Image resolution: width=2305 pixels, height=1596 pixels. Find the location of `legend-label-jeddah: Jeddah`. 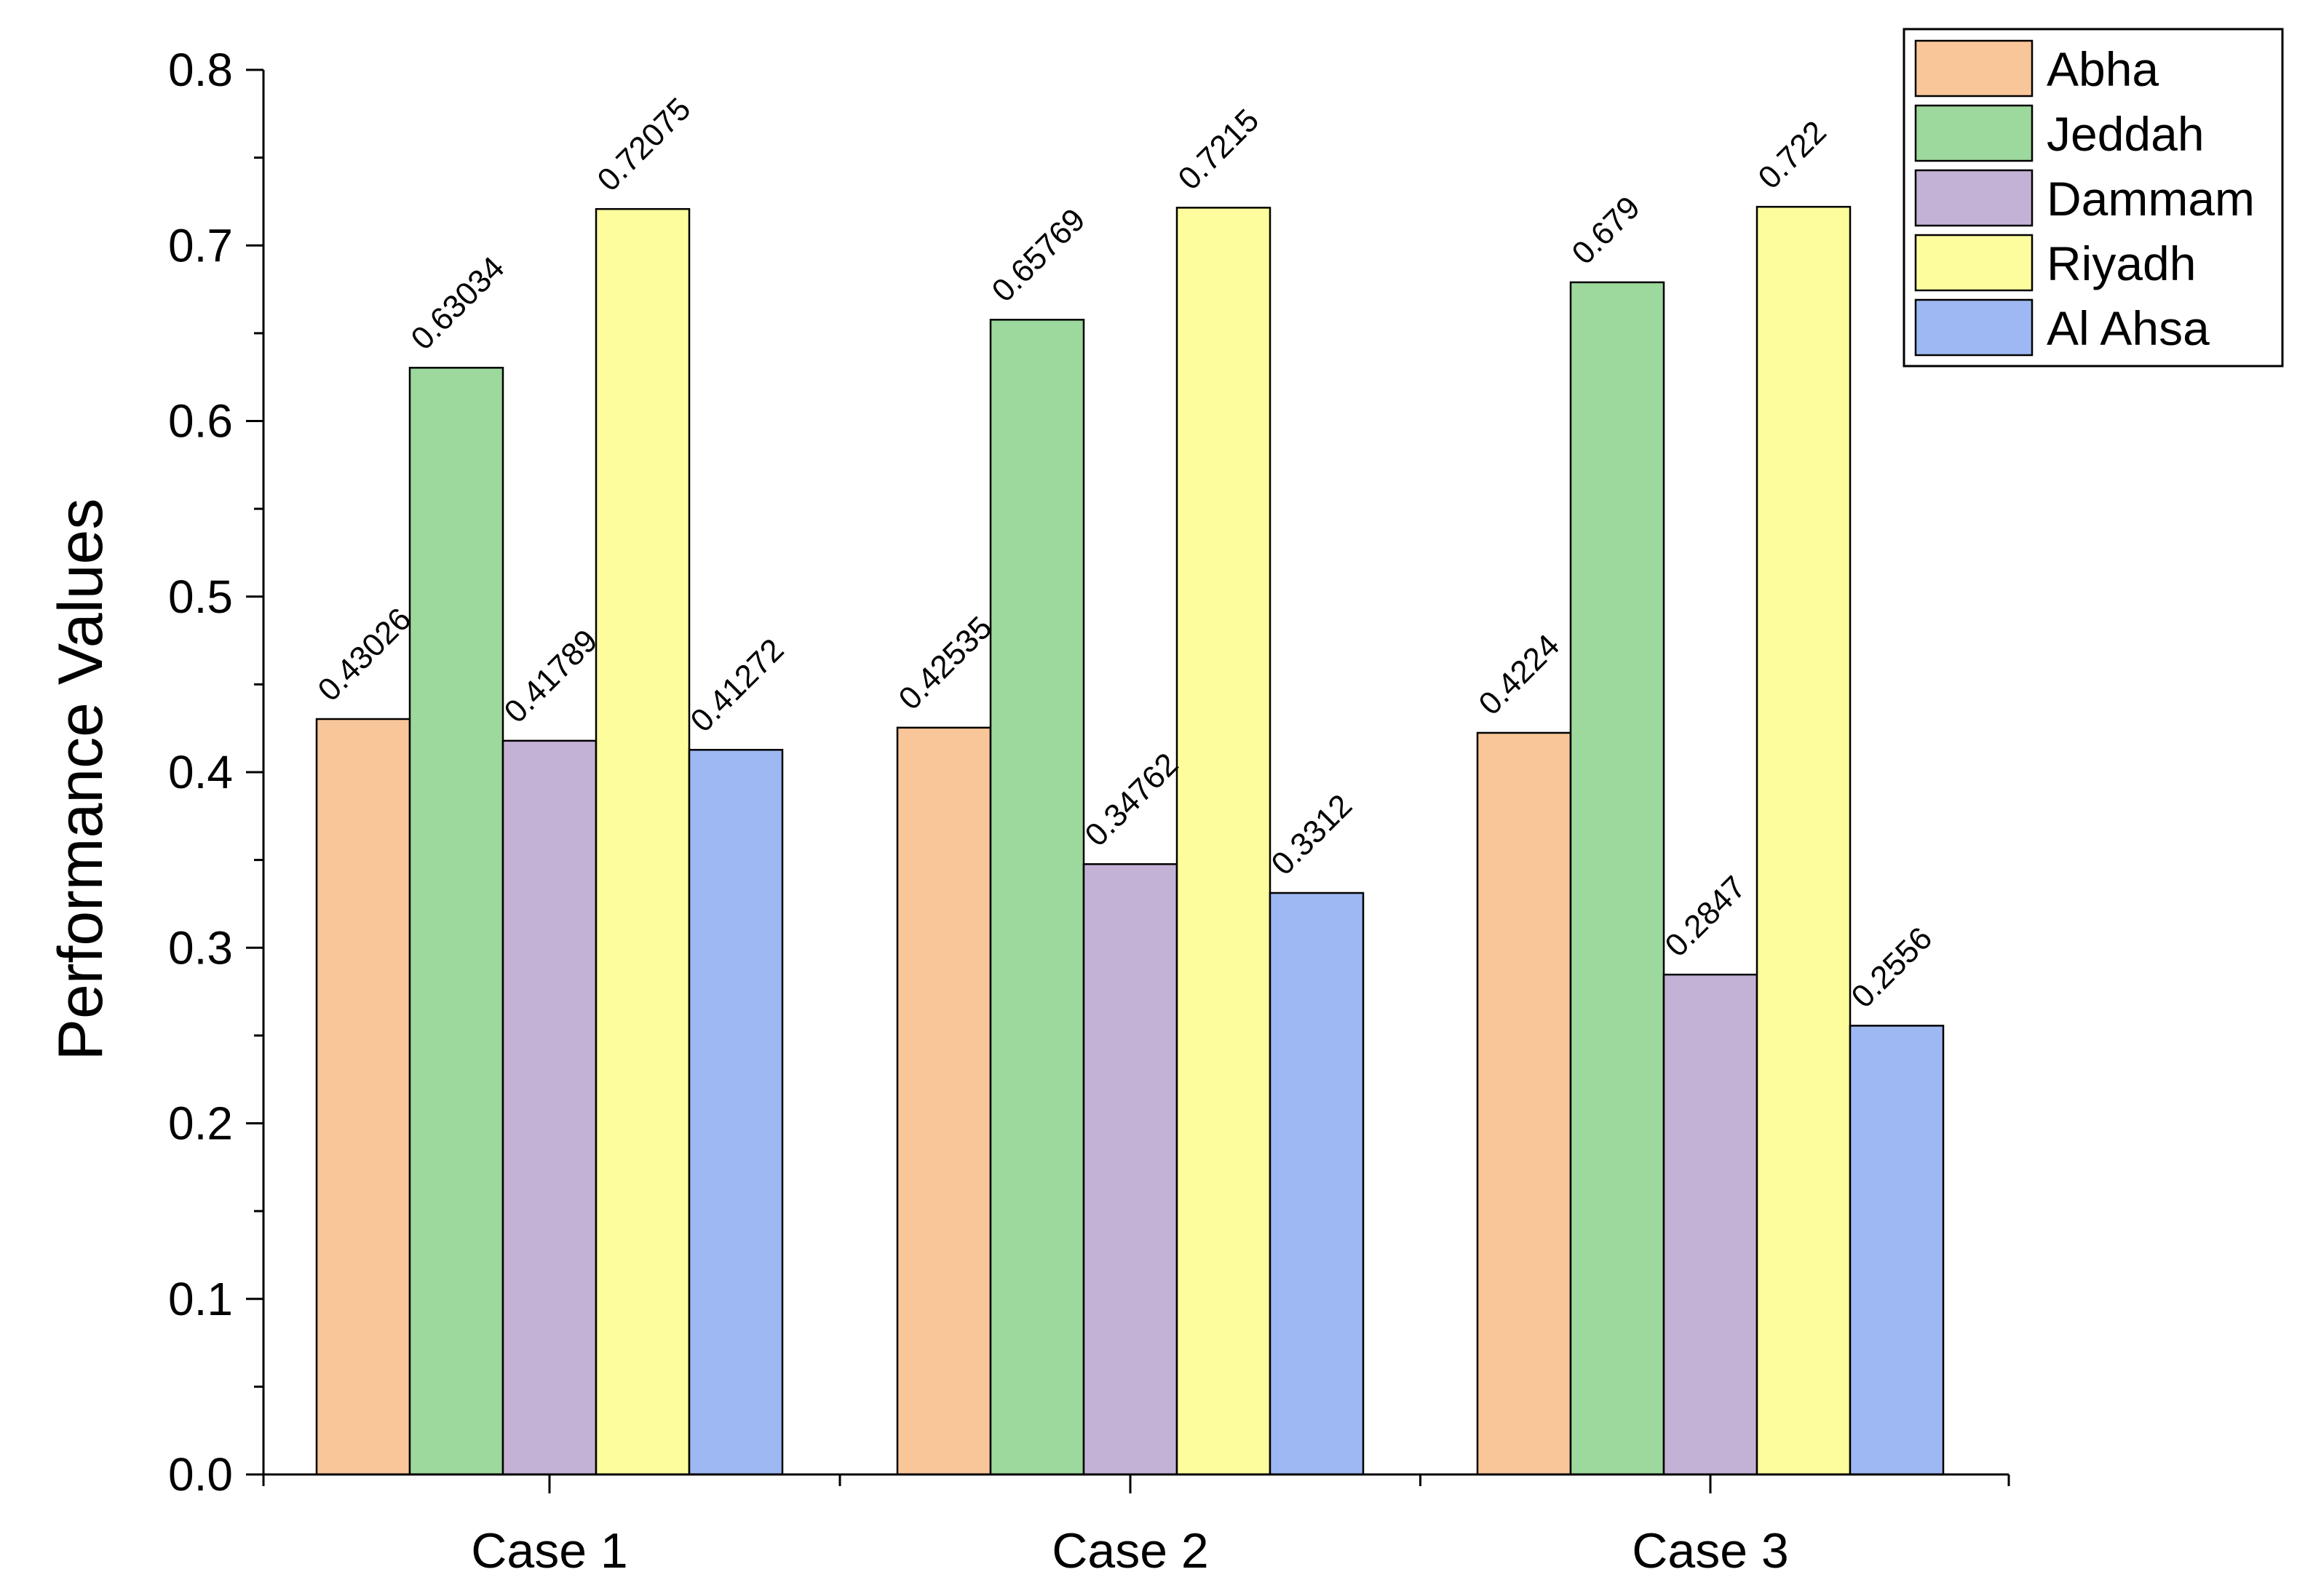

legend-label-jeddah: Jeddah is located at coordinates (2126, 134).